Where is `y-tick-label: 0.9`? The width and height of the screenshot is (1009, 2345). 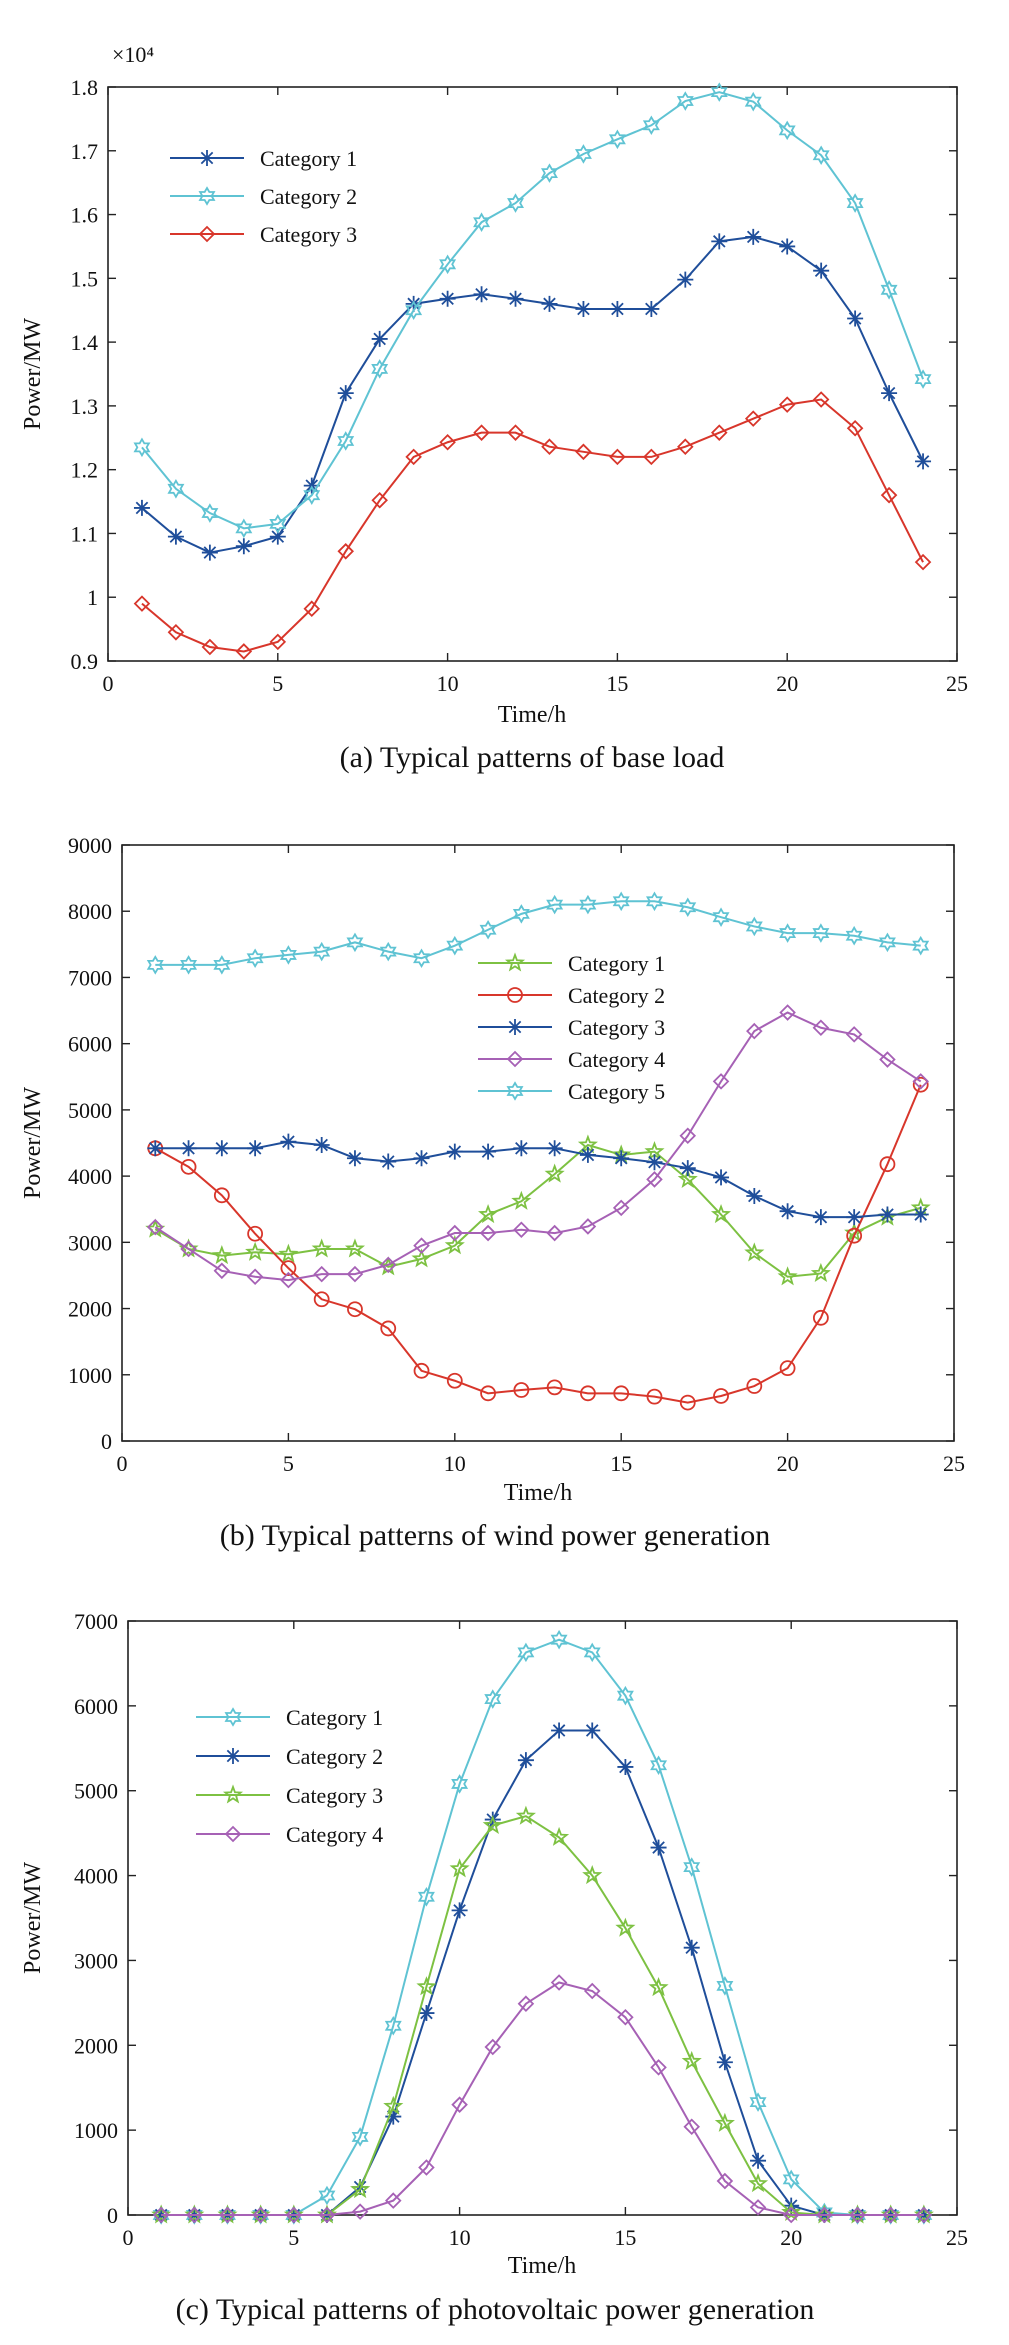
y-tick-label: 0.9 is located at coordinates (85, 661).